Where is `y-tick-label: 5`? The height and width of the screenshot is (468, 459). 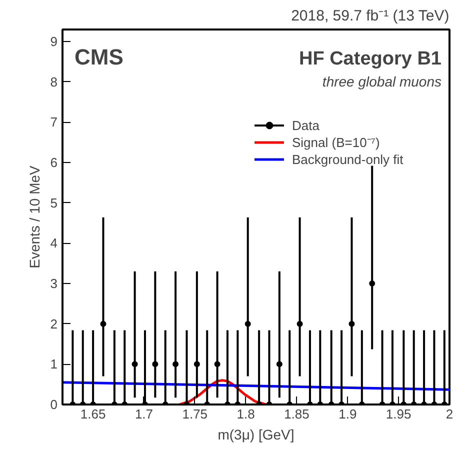
y-tick-label: 5 is located at coordinates (54, 202).